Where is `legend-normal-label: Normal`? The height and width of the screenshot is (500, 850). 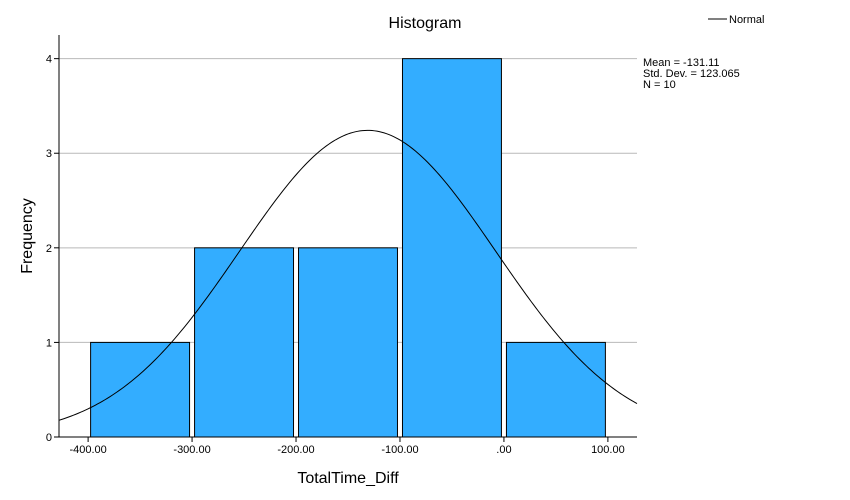 legend-normal-label: Normal is located at coordinates (746, 20).